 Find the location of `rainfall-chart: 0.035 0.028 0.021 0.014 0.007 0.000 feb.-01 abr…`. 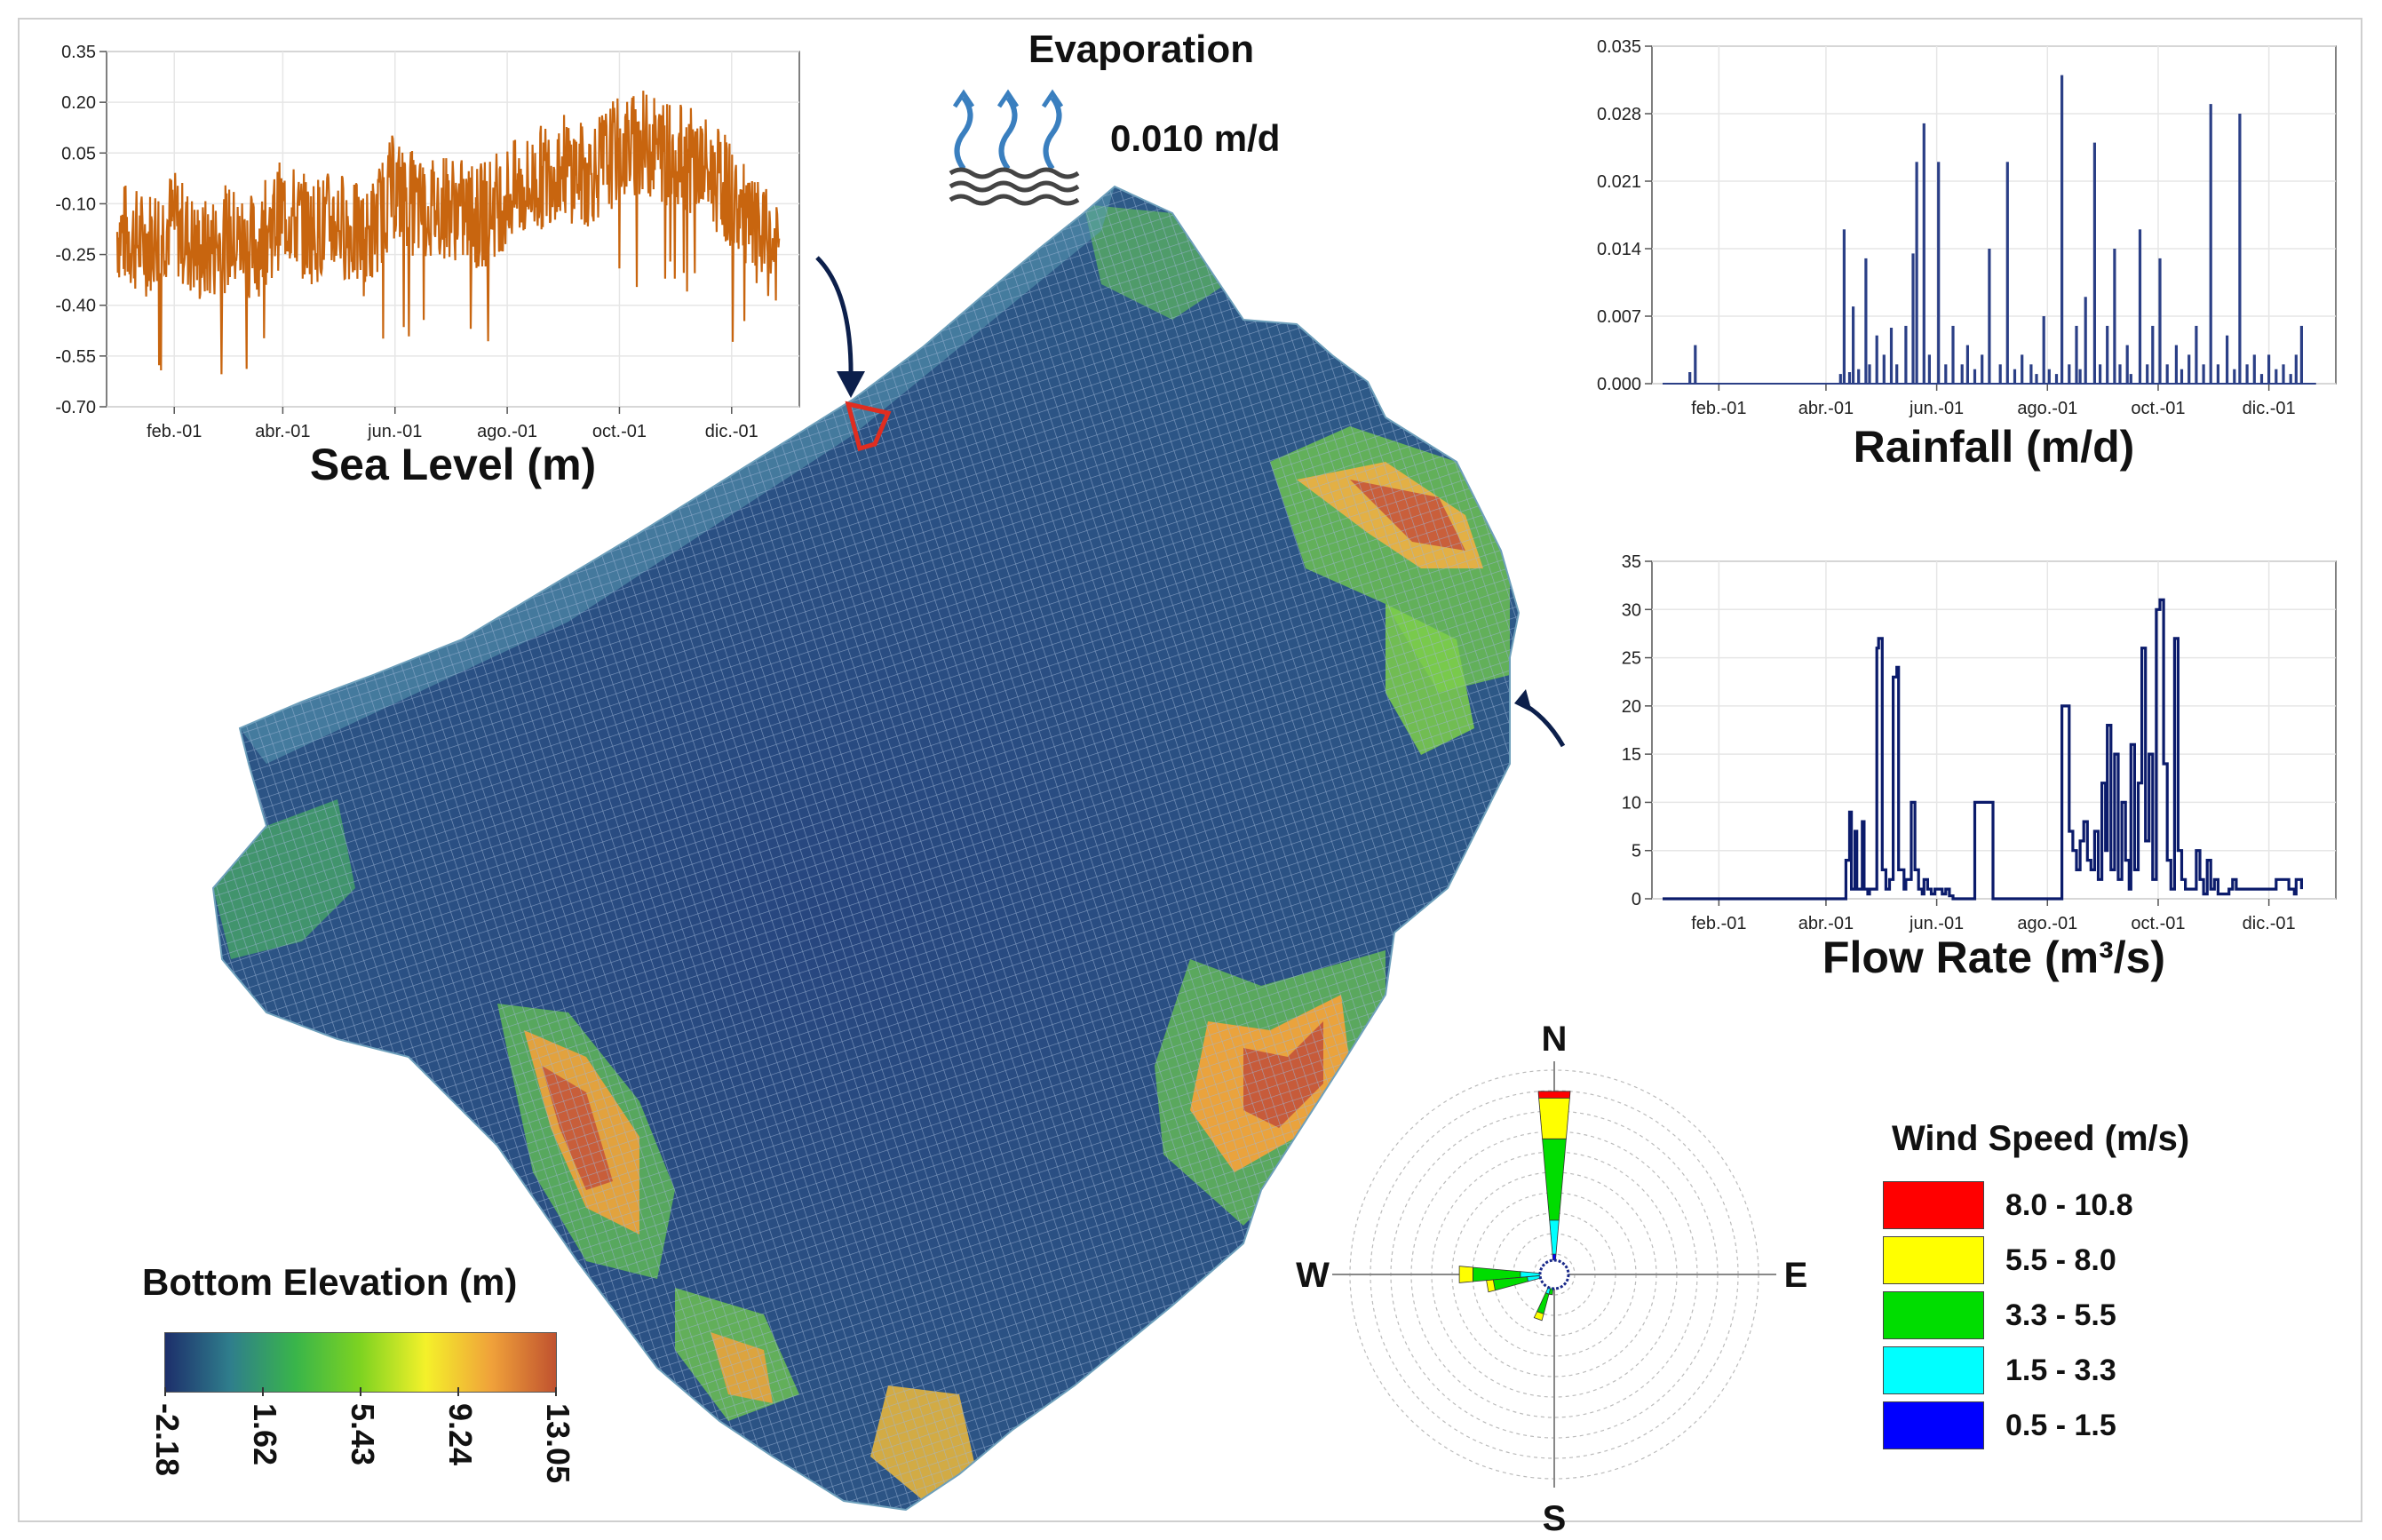

rainfall-chart: 0.035 0.028 0.021 0.014 0.007 0.000 feb.-01 abr… is located at coordinates (1967, 255).